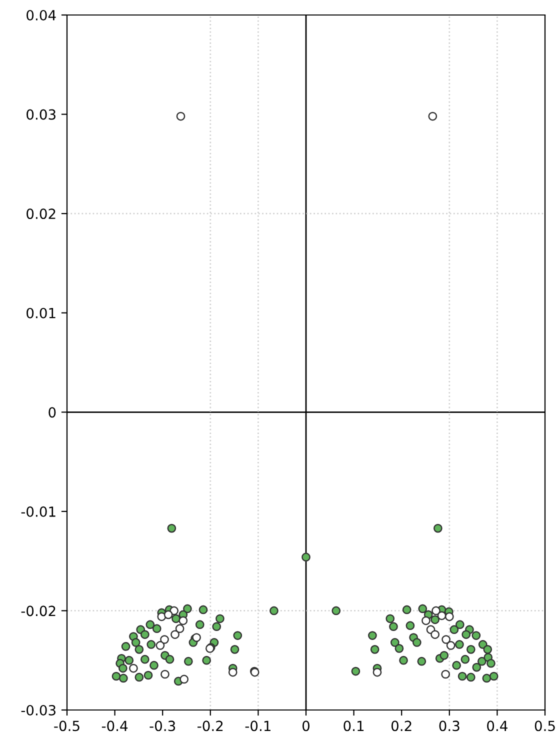  What do you see at coordinates (41, 313) in the screenshot?
I see `y-tick-label: 0.01` at bounding box center [41, 313].